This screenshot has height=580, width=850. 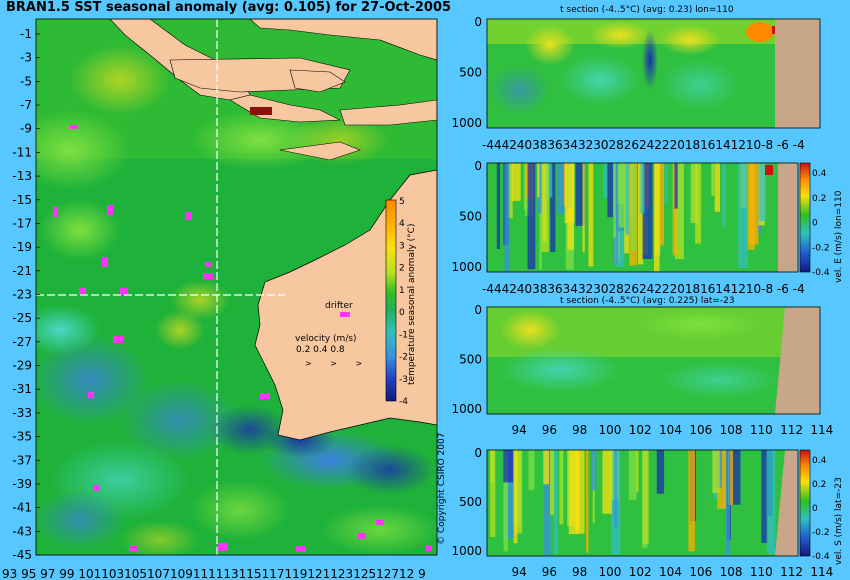 I want to click on panel4-field, so click(x=642, y=503).